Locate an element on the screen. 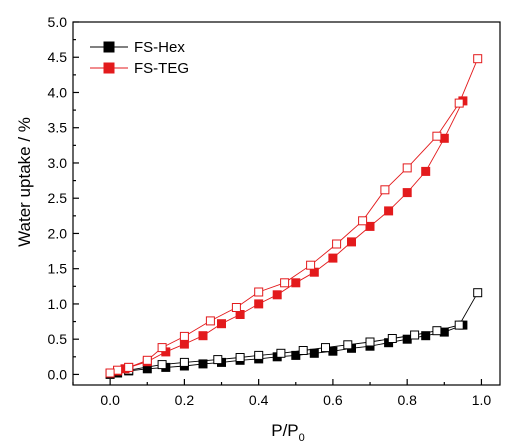  y-tick-label: 0.5 is located at coordinates (58, 339).